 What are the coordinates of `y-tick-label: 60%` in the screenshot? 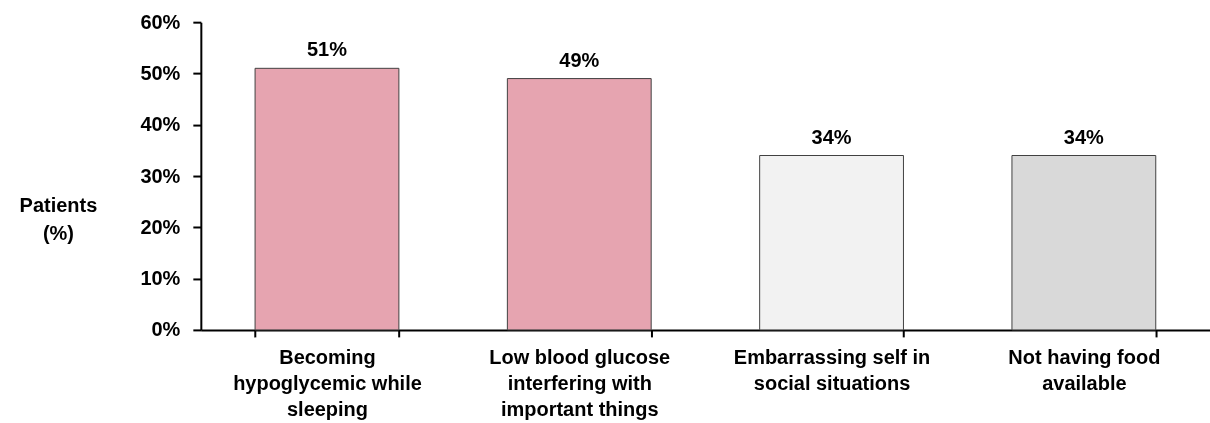 It's located at (160, 21).